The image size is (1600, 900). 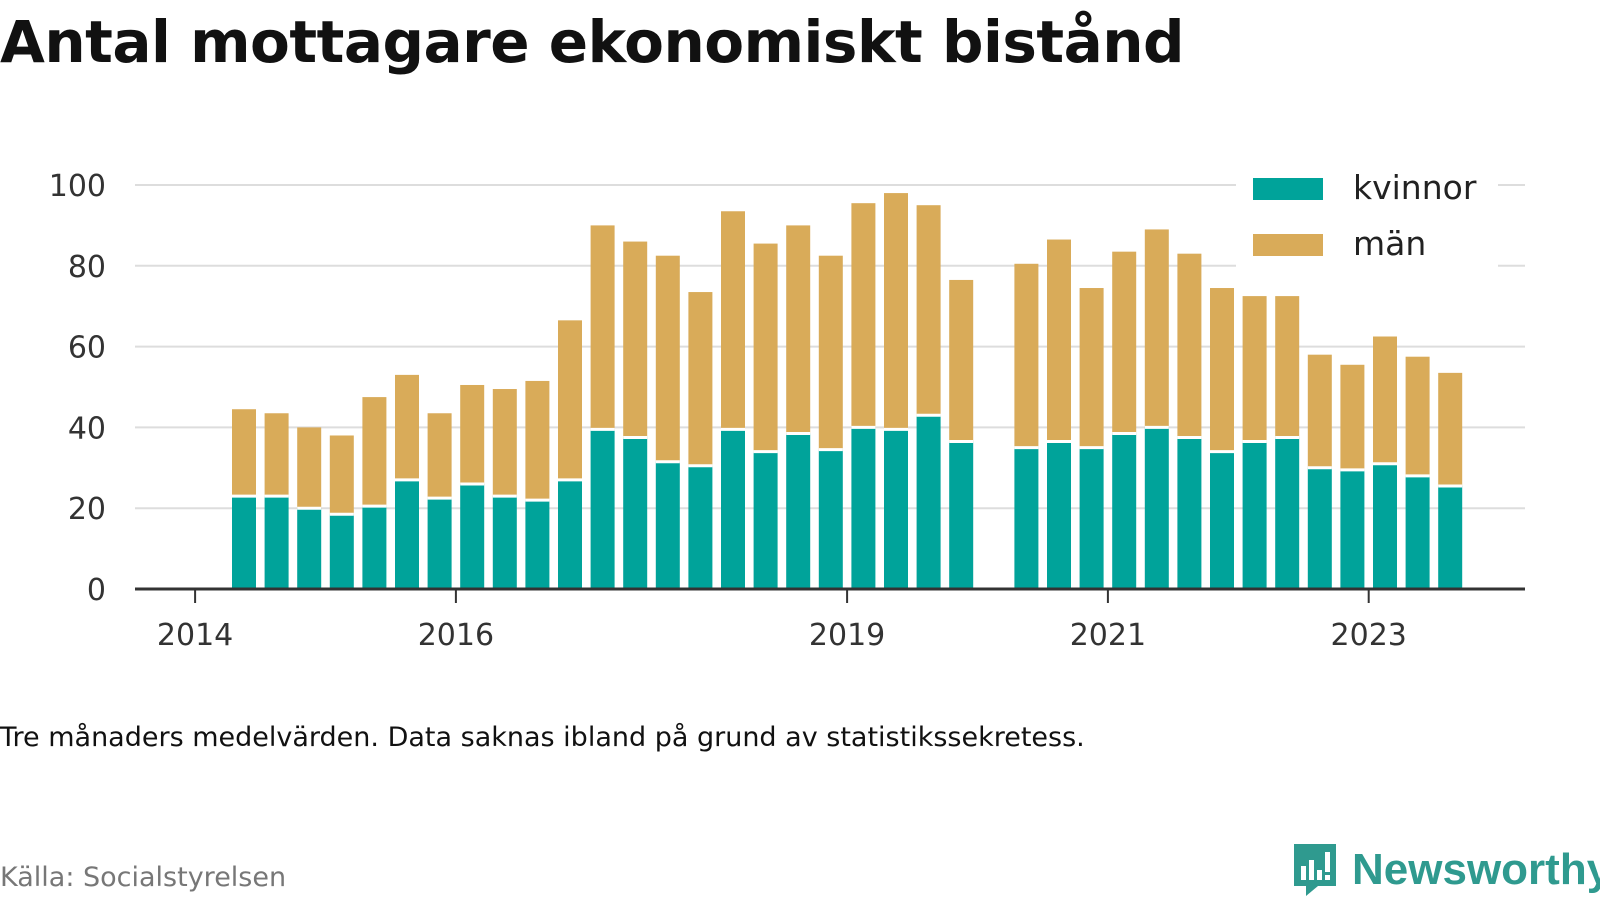 What do you see at coordinates (1389, 243) in the screenshot?
I see `legend-label: män` at bounding box center [1389, 243].